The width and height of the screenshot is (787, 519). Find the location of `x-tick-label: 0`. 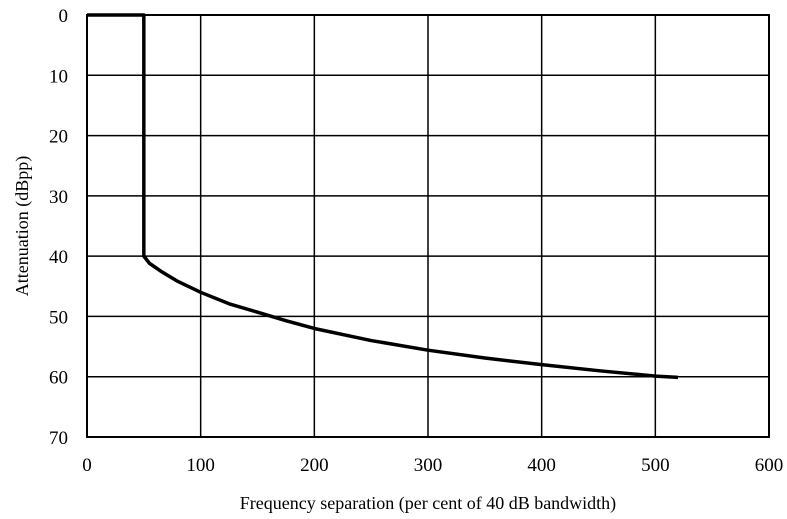

x-tick-label: 0 is located at coordinates (87, 465).